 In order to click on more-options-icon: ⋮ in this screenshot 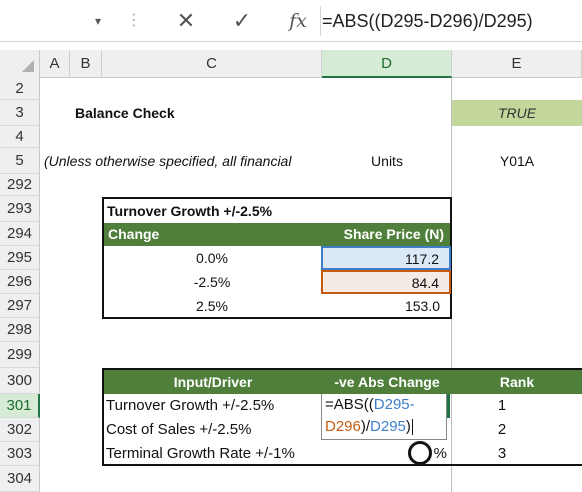, I will do `click(134, 20)`.